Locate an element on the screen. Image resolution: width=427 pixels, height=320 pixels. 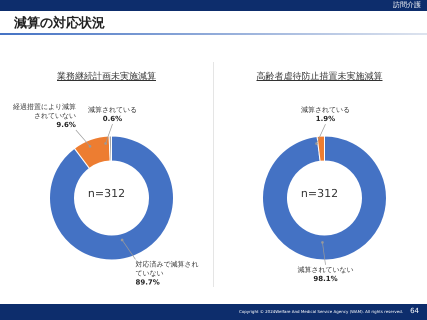
chart-title: 業務継続計画未実施減算 is located at coordinates (106, 76).